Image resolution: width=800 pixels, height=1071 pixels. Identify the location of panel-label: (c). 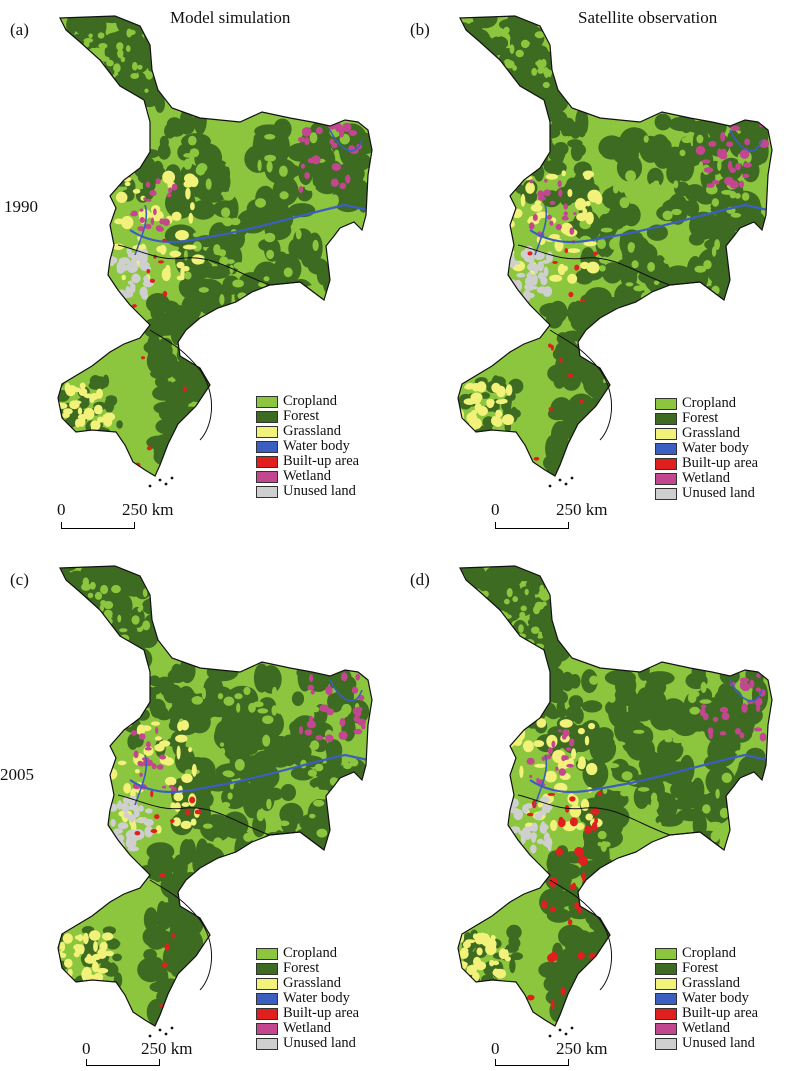
(19, 579).